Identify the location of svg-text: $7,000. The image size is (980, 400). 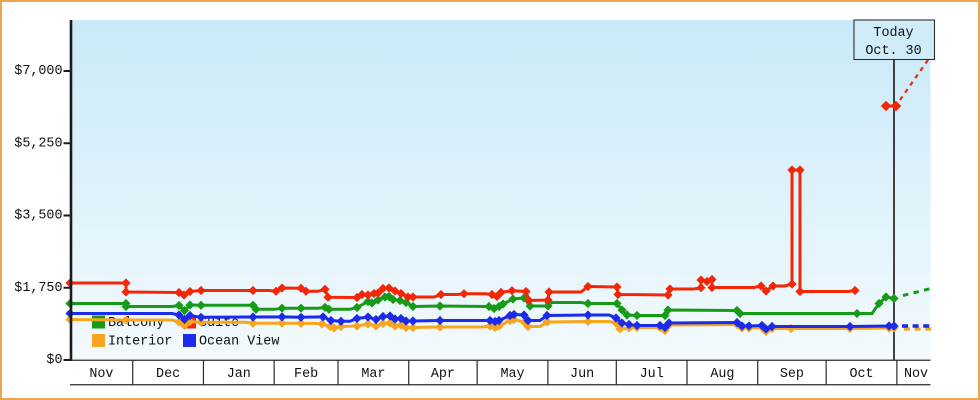
(38, 71).